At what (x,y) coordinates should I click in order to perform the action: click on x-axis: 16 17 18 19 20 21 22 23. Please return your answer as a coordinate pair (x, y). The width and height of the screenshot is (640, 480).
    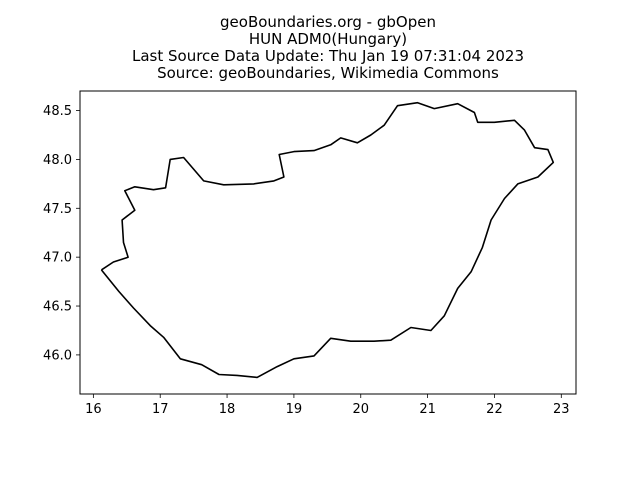
    Looking at the image, I should click on (327, 405).